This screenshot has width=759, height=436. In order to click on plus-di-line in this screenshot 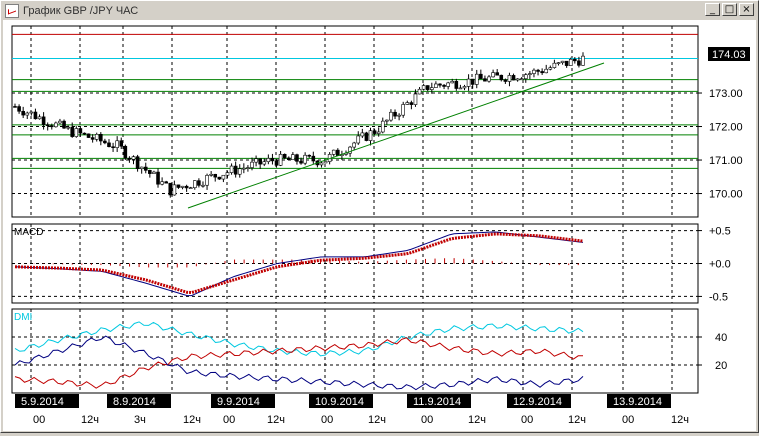, I will do `click(299, 363)`.